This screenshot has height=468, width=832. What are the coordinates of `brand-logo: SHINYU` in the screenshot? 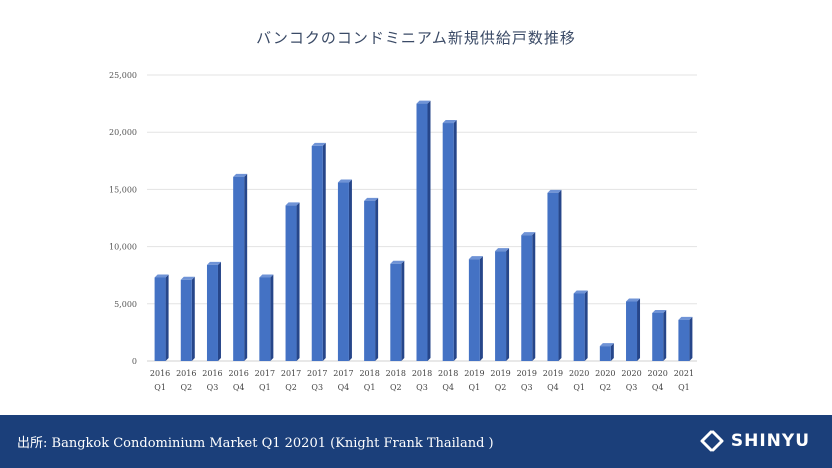 It's located at (754, 441).